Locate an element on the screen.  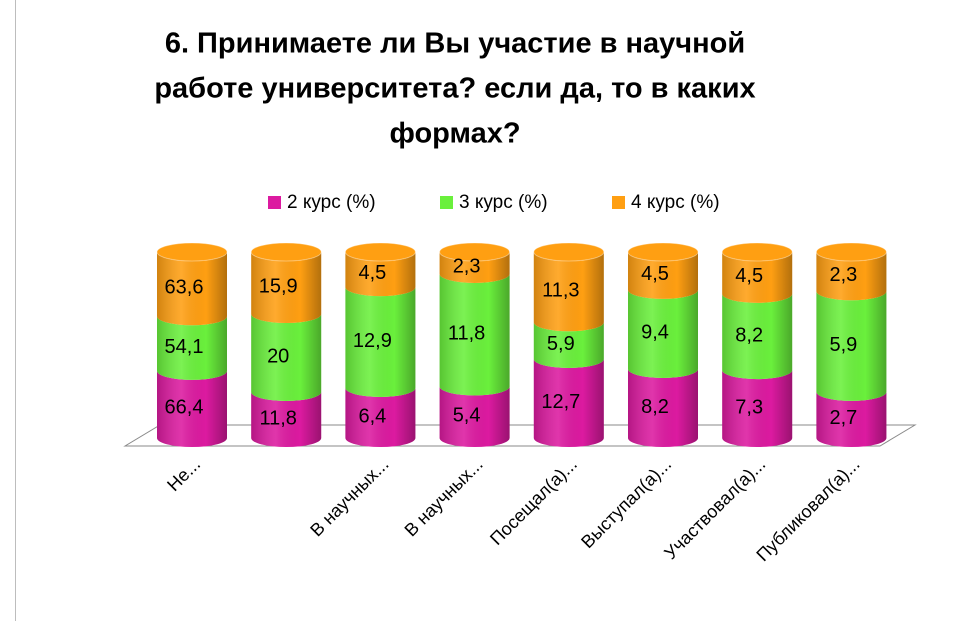
data-label: 15,9 is located at coordinates (278, 286).